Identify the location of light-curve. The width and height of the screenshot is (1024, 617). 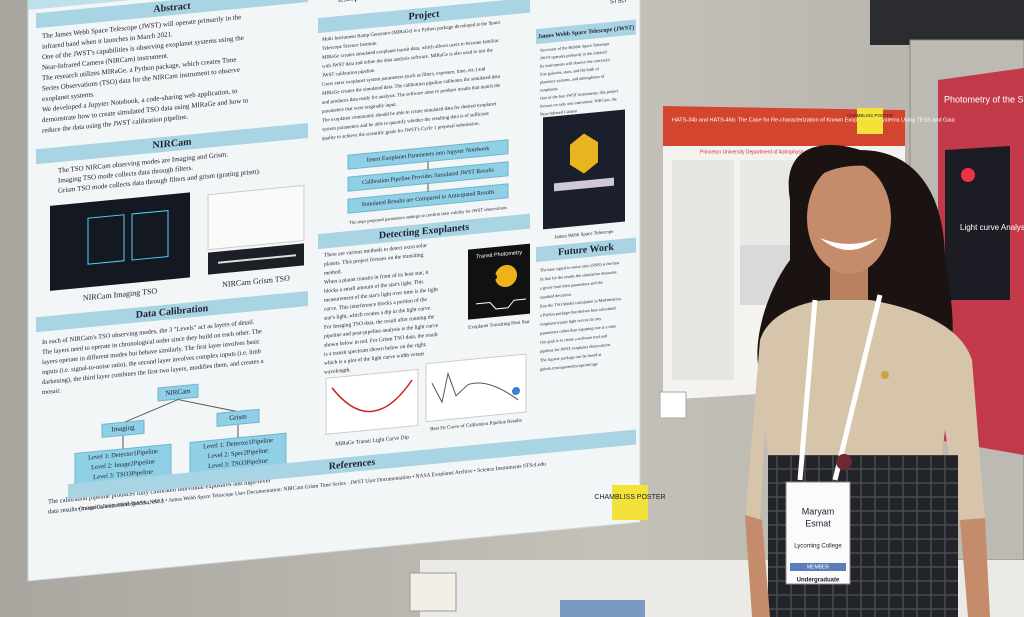
(372, 396).